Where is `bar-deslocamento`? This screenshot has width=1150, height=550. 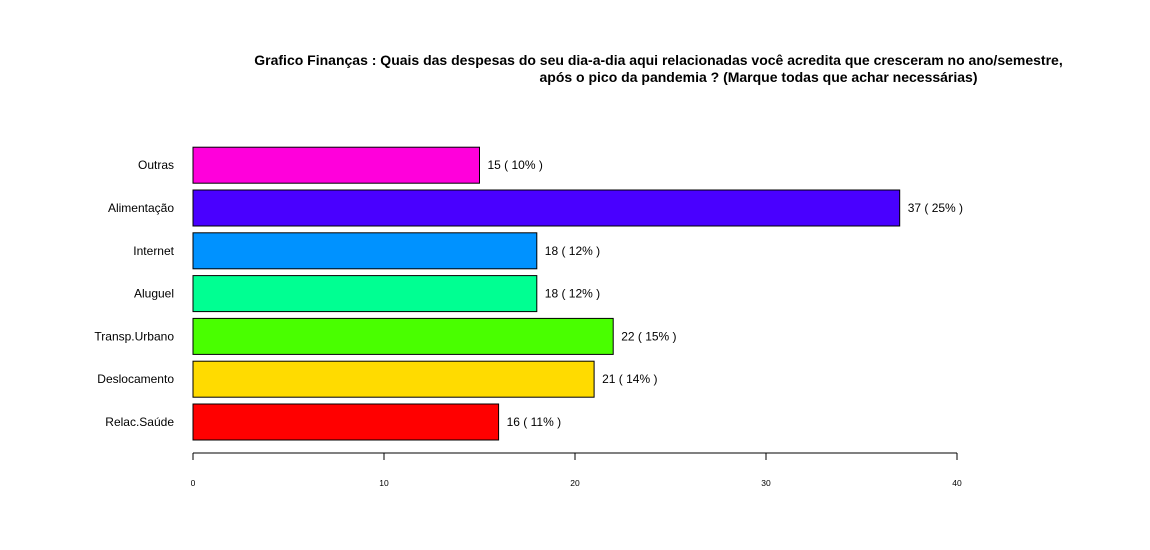
bar-deslocamento is located at coordinates (393, 379).